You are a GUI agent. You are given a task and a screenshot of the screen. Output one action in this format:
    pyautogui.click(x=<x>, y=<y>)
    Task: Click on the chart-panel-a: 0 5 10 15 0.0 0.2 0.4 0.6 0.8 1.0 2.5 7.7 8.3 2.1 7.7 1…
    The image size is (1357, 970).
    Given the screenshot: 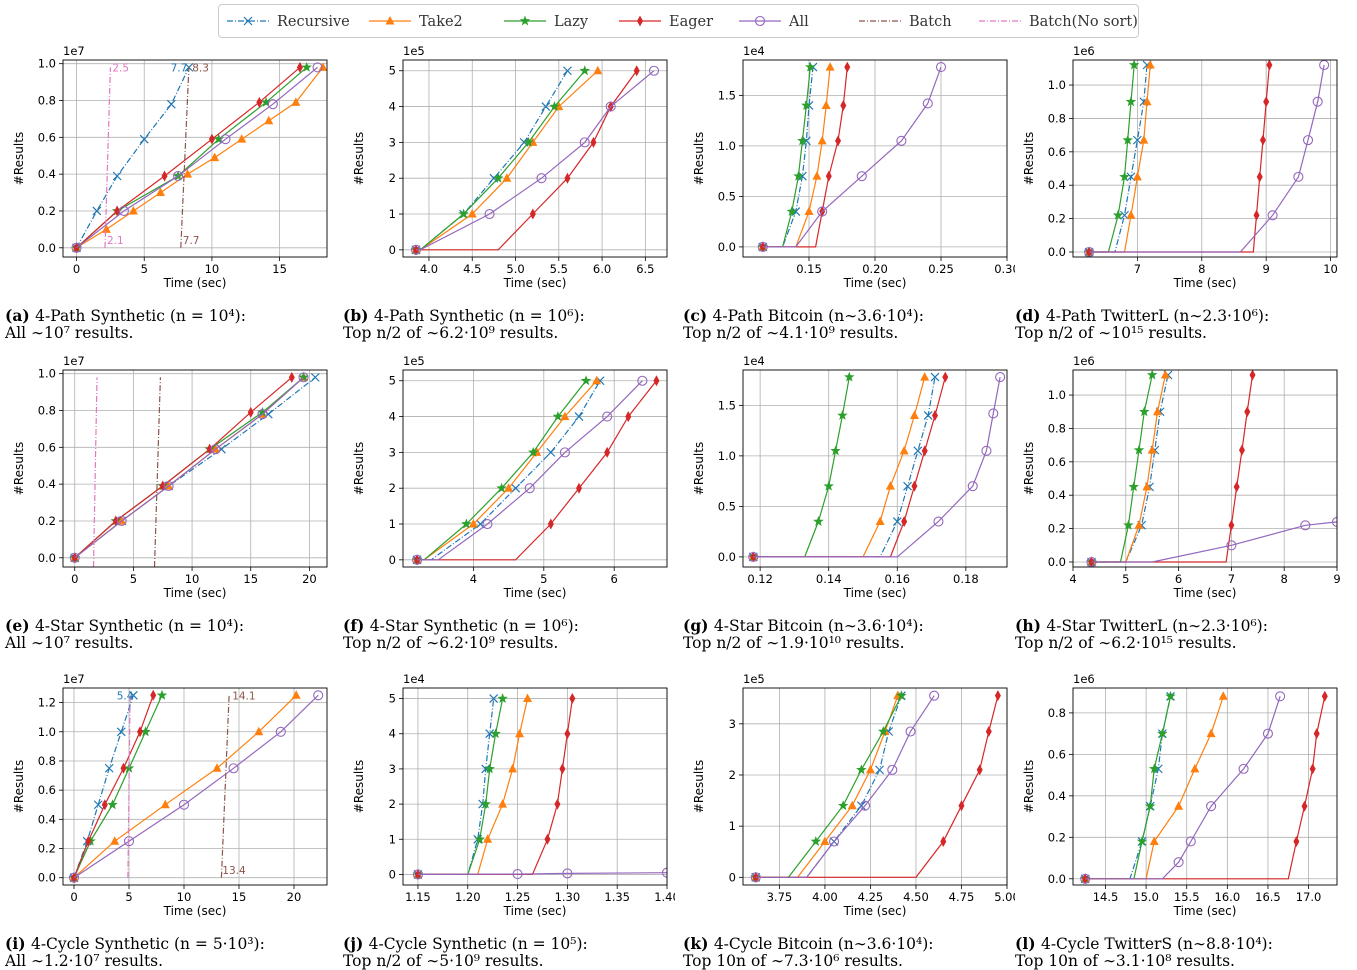 What is the action you would take?
    pyautogui.click(x=170, y=169)
    